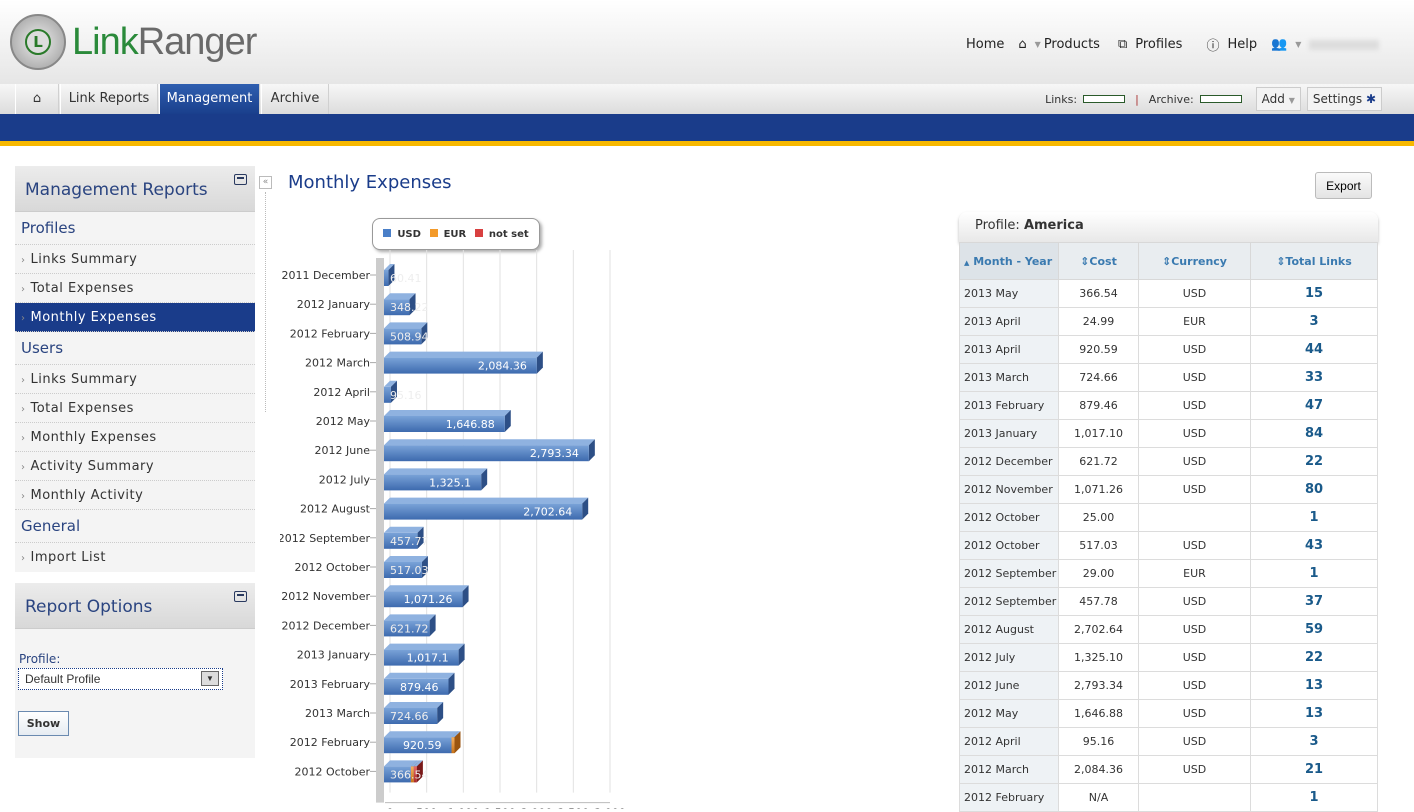  What do you see at coordinates (1168, 517) in the screenshot?
I see `table-row: 2012 October 25.00 1` at bounding box center [1168, 517].